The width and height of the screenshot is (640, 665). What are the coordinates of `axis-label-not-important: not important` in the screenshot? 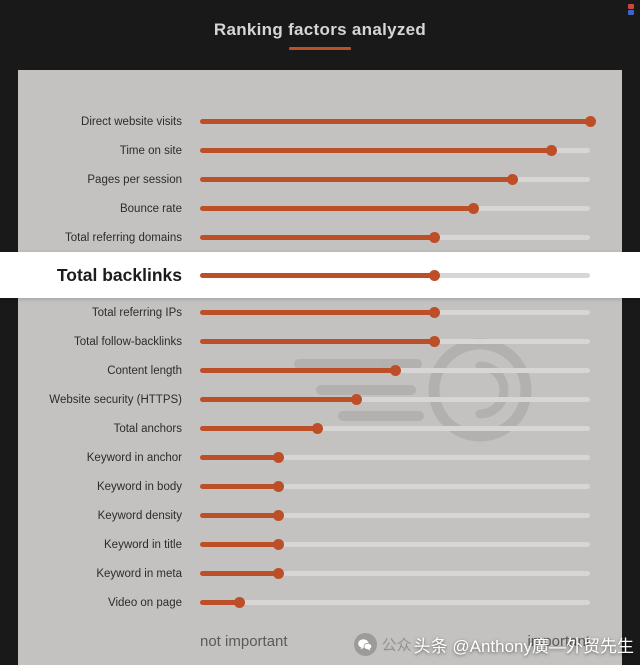 It's located at (244, 641).